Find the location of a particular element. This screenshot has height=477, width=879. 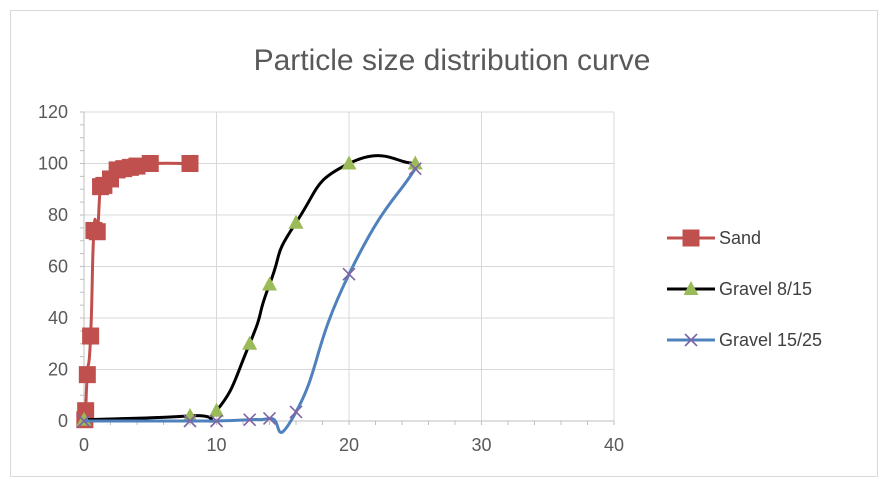

x-tick-label: 0 is located at coordinates (84, 445).